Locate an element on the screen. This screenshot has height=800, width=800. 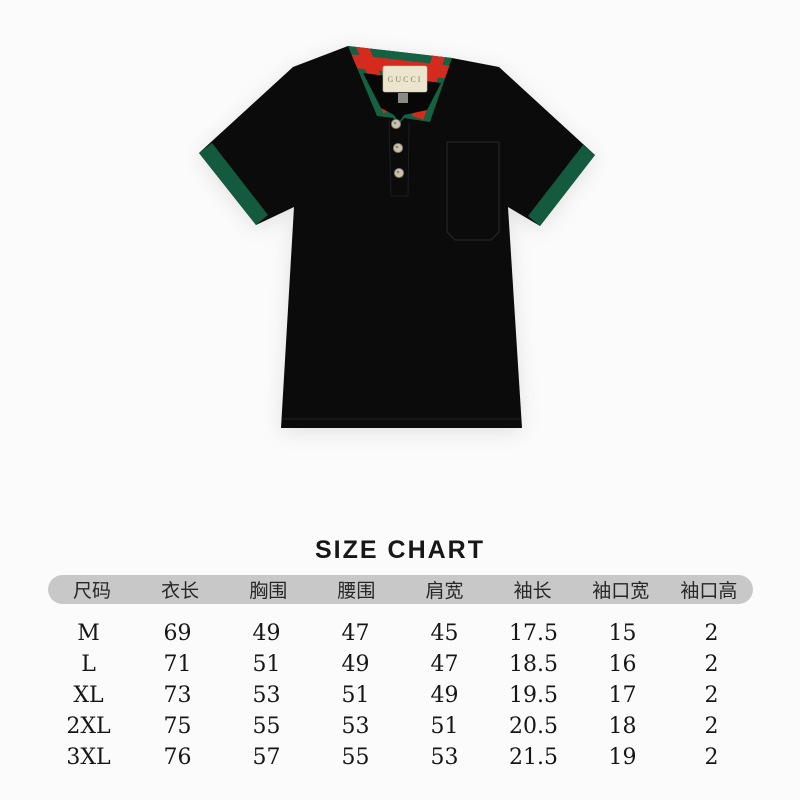
size-row-xl: XL 73 53 51 49 19.5 17 2 is located at coordinates (400, 695).